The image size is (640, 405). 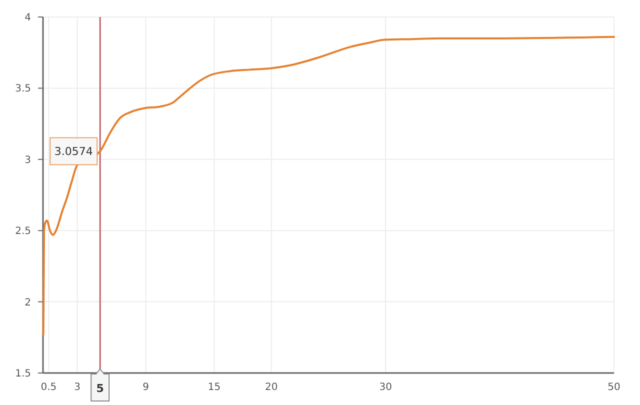 I want to click on y-tick-label: 2, so click(x=27, y=302).